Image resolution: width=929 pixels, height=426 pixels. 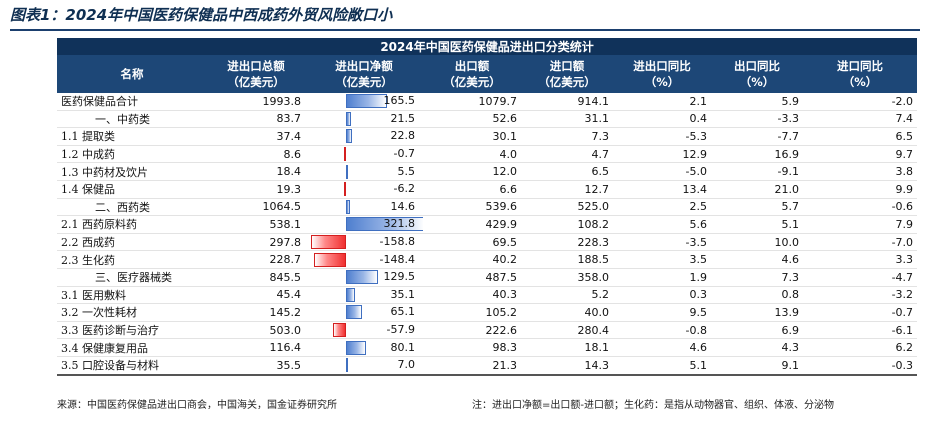 I want to click on cell-total: 228.7, so click(x=256, y=259).